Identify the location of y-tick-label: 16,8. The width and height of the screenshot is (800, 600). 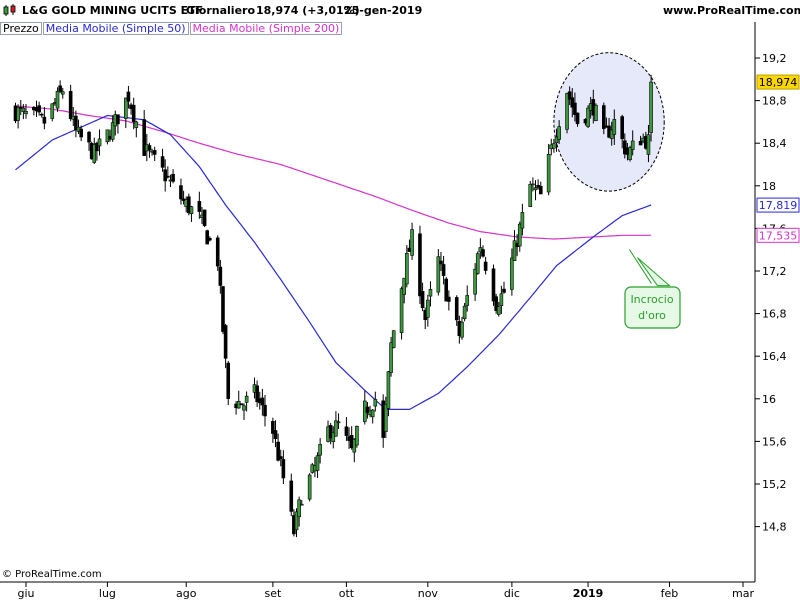
(774, 314).